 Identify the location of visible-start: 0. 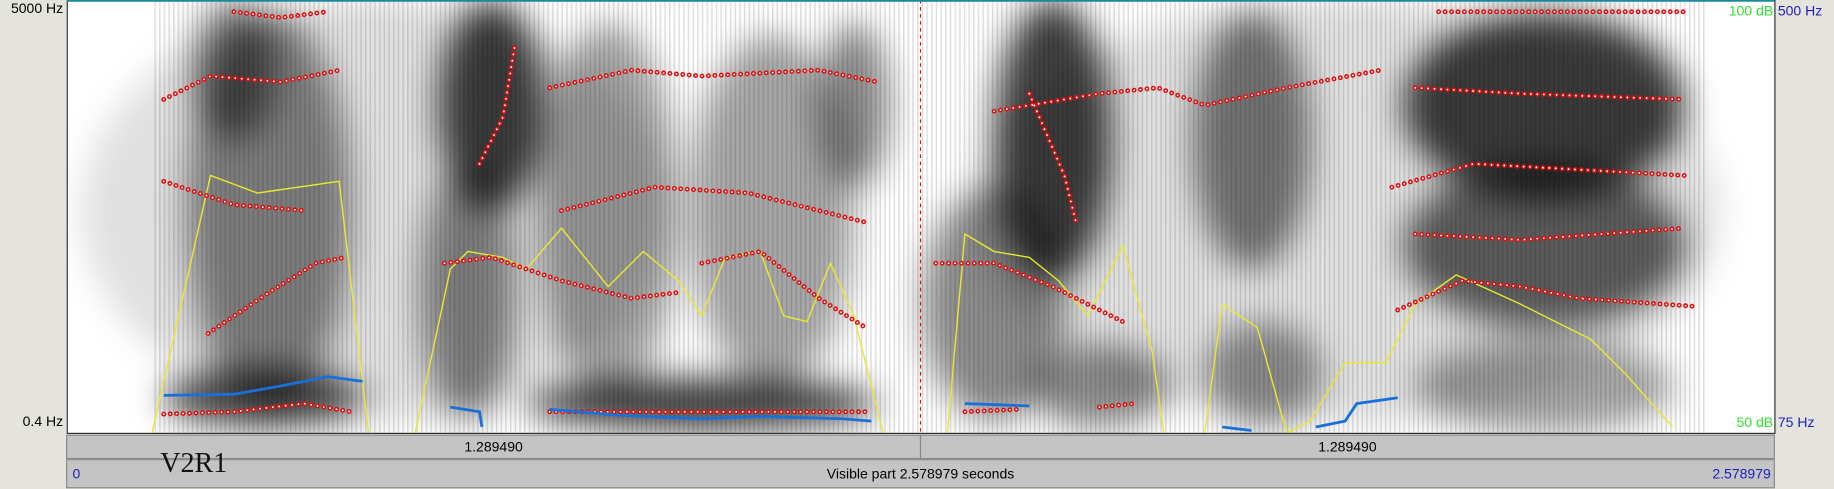
(77, 474).